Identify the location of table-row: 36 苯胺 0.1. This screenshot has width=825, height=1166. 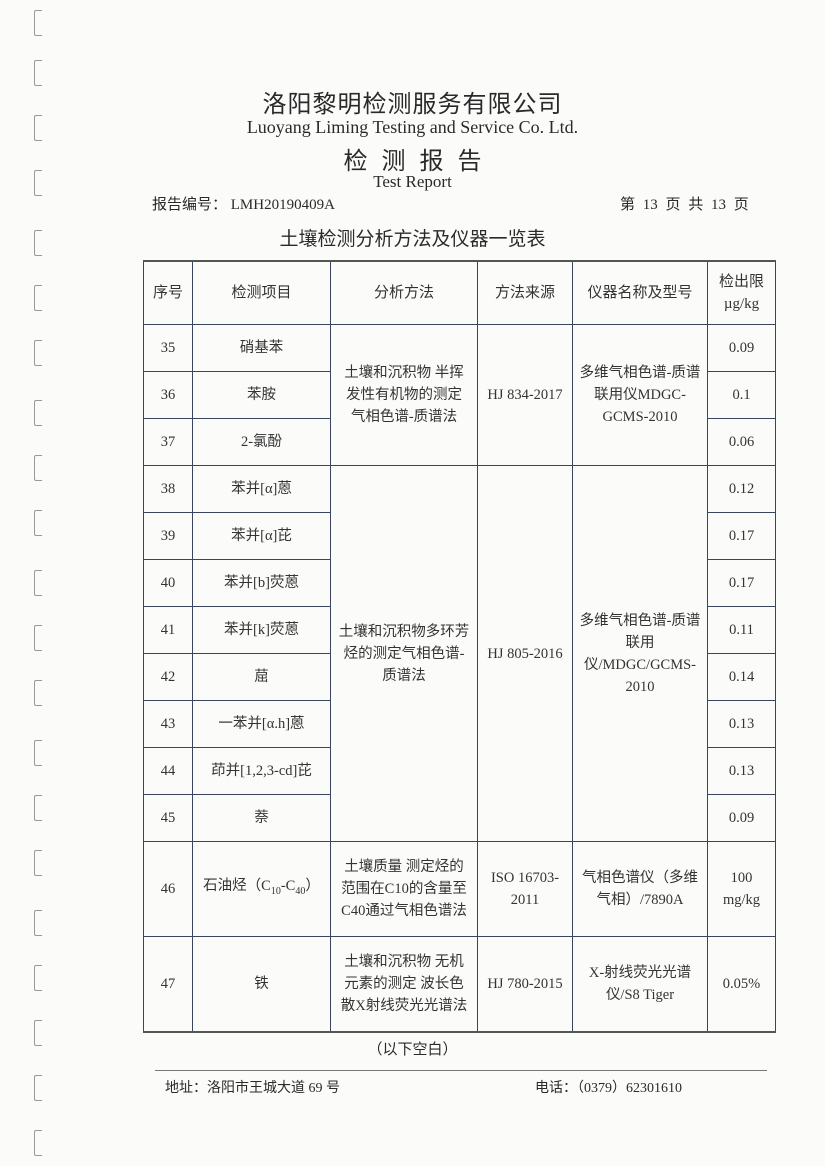
(459, 395).